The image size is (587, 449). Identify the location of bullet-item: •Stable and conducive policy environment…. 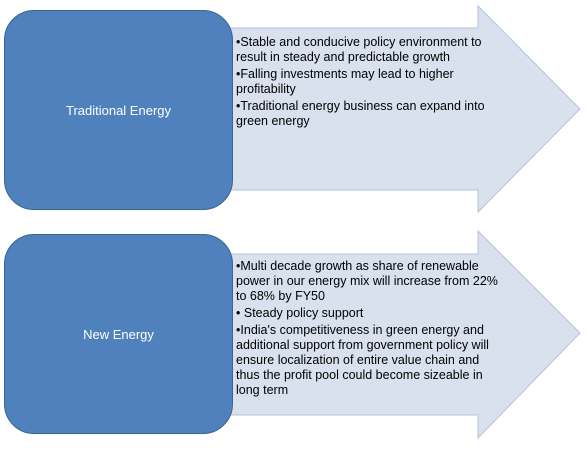
(359, 49).